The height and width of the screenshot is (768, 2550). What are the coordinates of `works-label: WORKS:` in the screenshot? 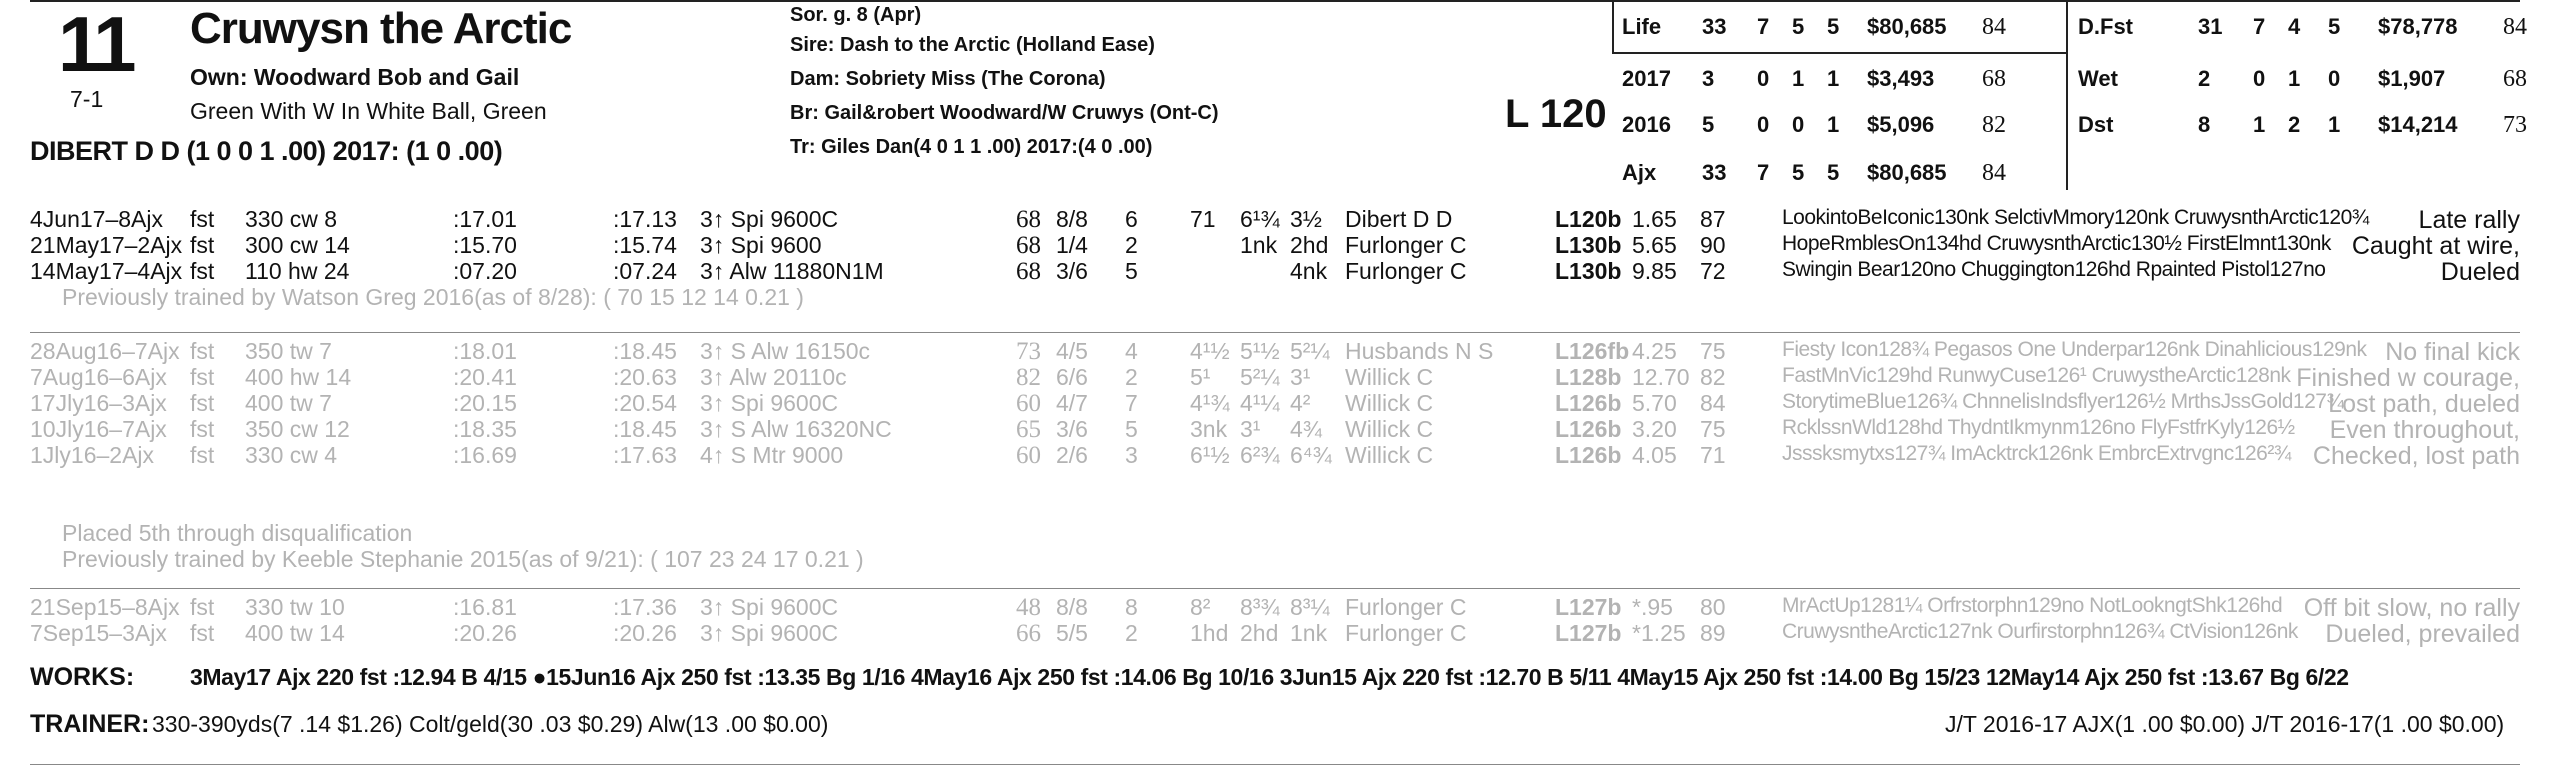 It's located at (82, 677).